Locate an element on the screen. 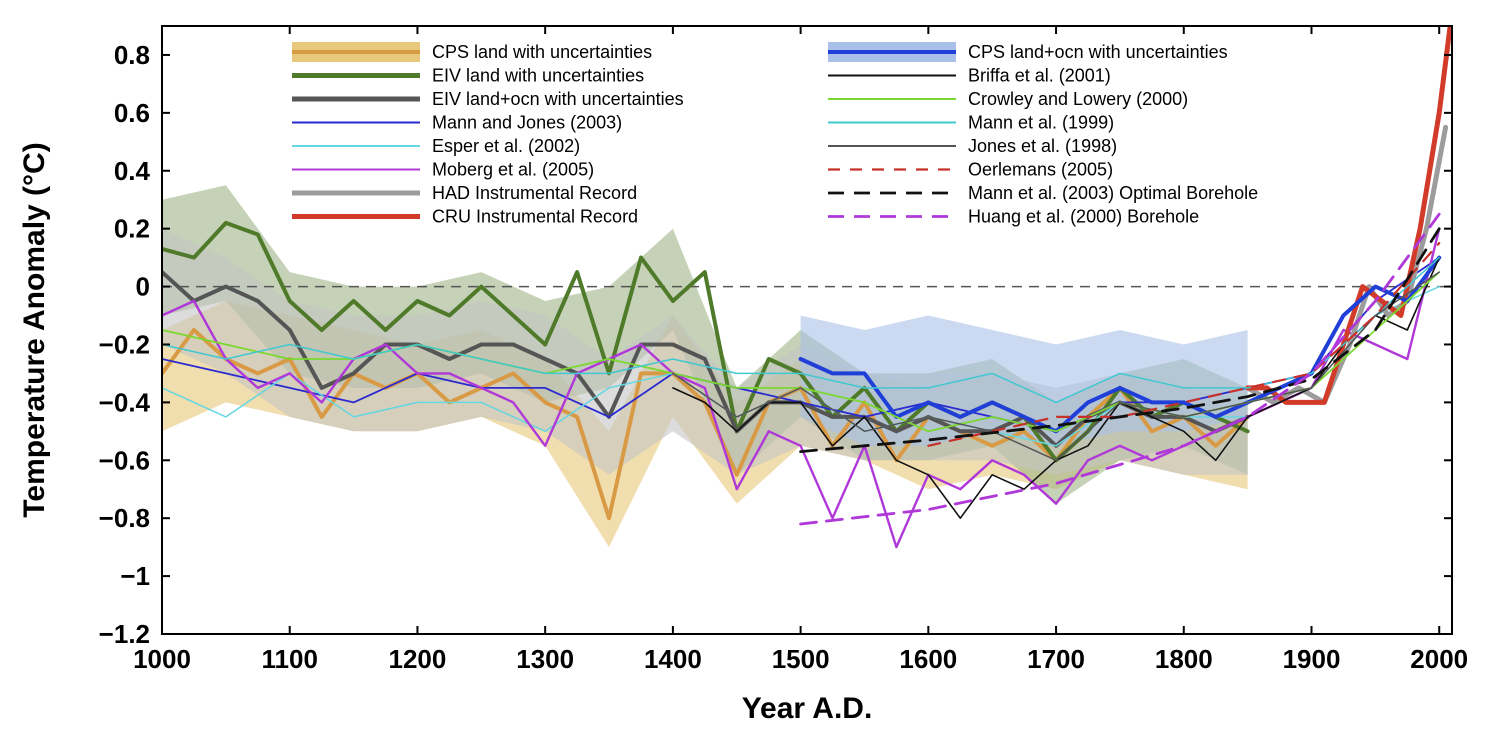 Image resolution: width=1499 pixels, height=735 pixels. legend-item-huang-et-al-2000-borehole: Huang et al. (2000) Borehole is located at coordinates (1013, 217).